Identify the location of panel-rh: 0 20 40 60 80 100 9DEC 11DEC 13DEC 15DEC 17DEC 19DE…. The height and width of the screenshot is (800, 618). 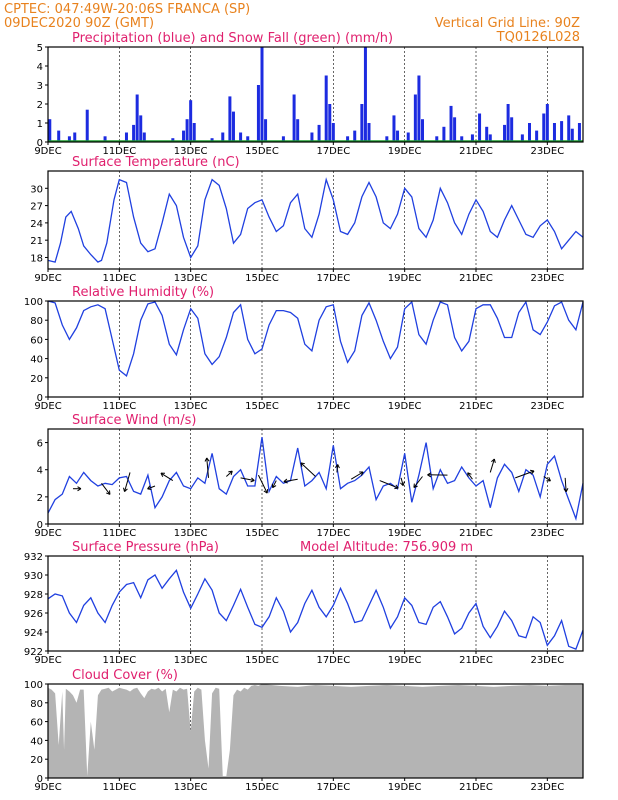
(304, 348).